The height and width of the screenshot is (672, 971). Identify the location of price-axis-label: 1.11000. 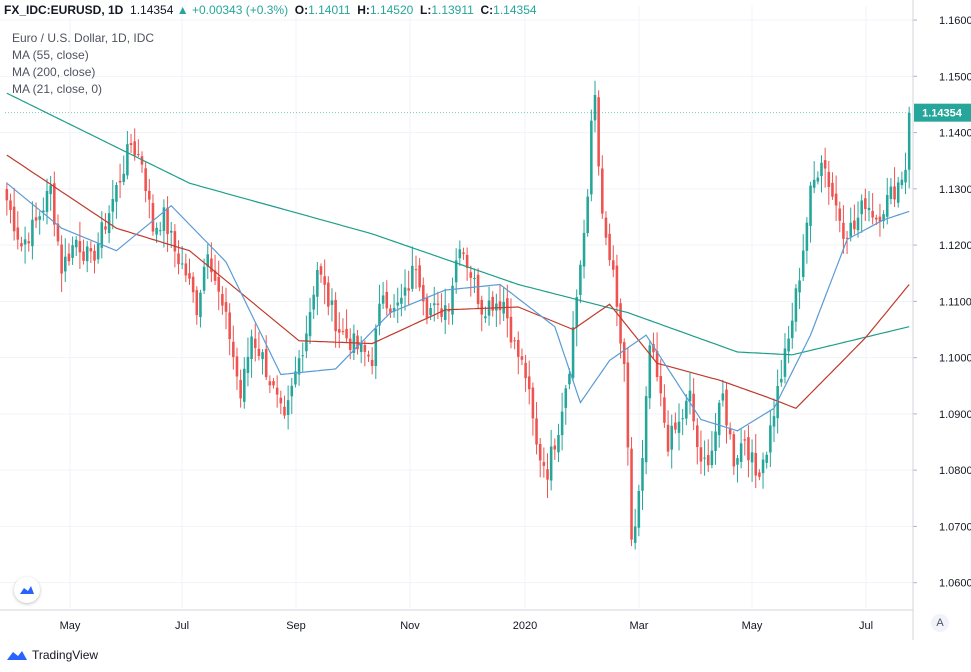
(955, 302).